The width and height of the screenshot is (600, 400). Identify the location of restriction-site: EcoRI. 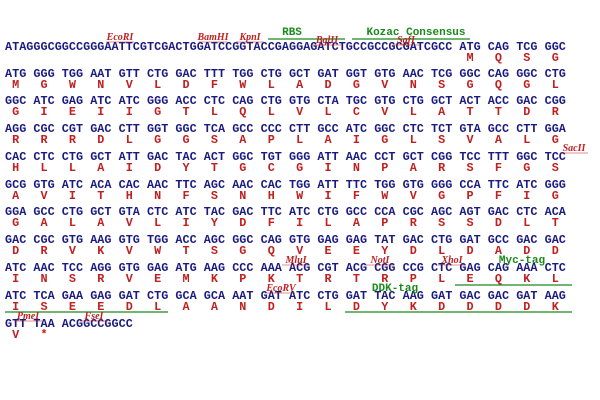
(120, 37).